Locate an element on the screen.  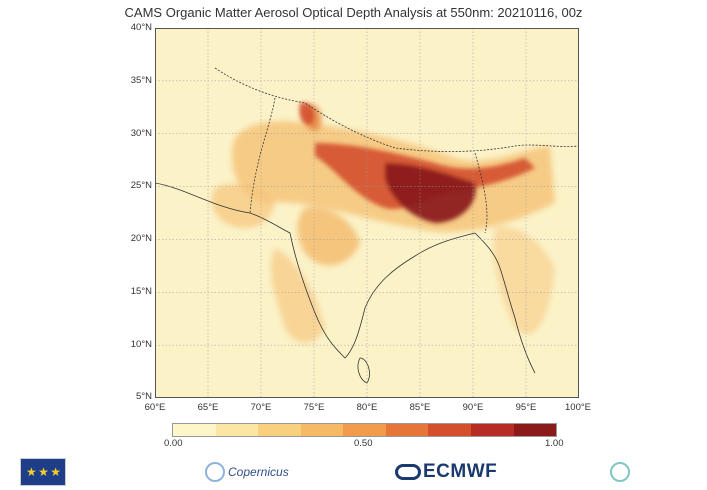
eu-flag-icon: ★ ★ ★ is located at coordinates (43, 472).